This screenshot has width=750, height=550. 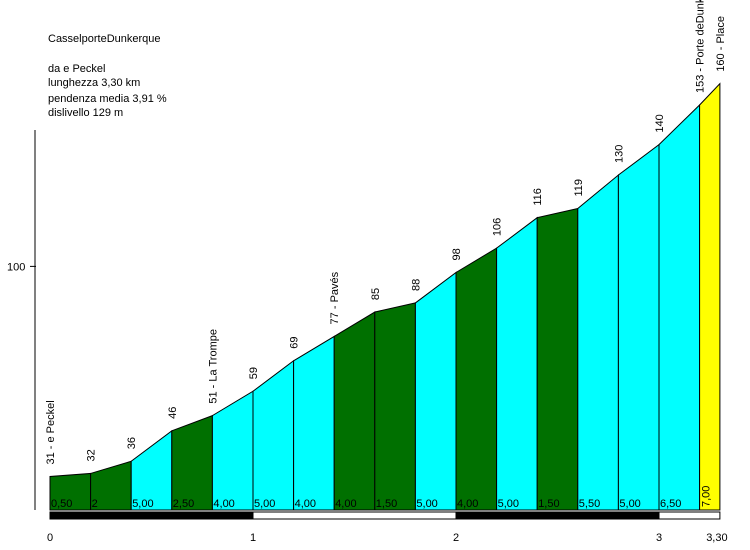 I want to click on altitude-label-2: 32, so click(x=92, y=455).